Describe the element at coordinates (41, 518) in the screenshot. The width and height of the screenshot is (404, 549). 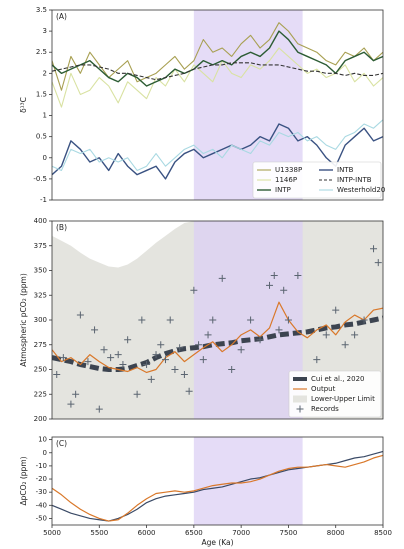
I see `y-tick-label: -50` at that location.